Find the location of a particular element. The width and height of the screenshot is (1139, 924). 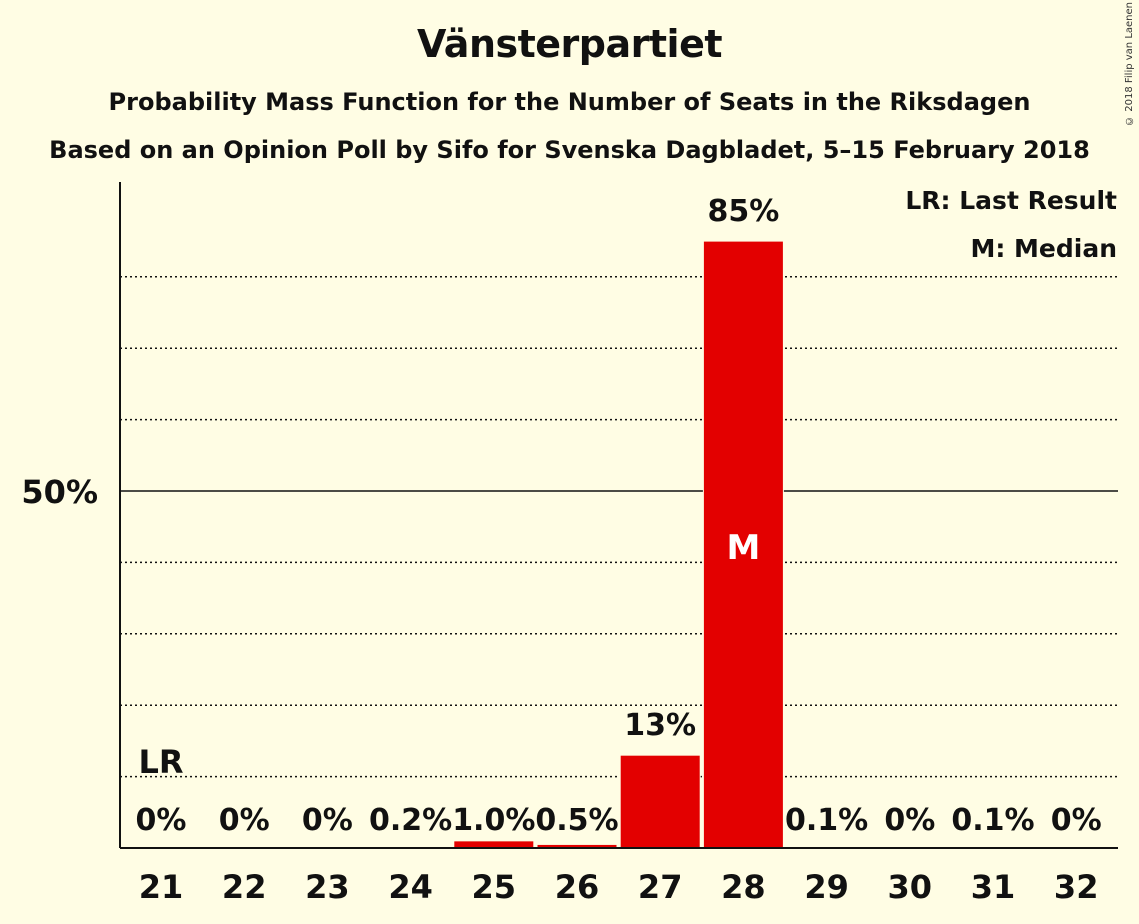

x-tick-label: 26 is located at coordinates (577, 887).